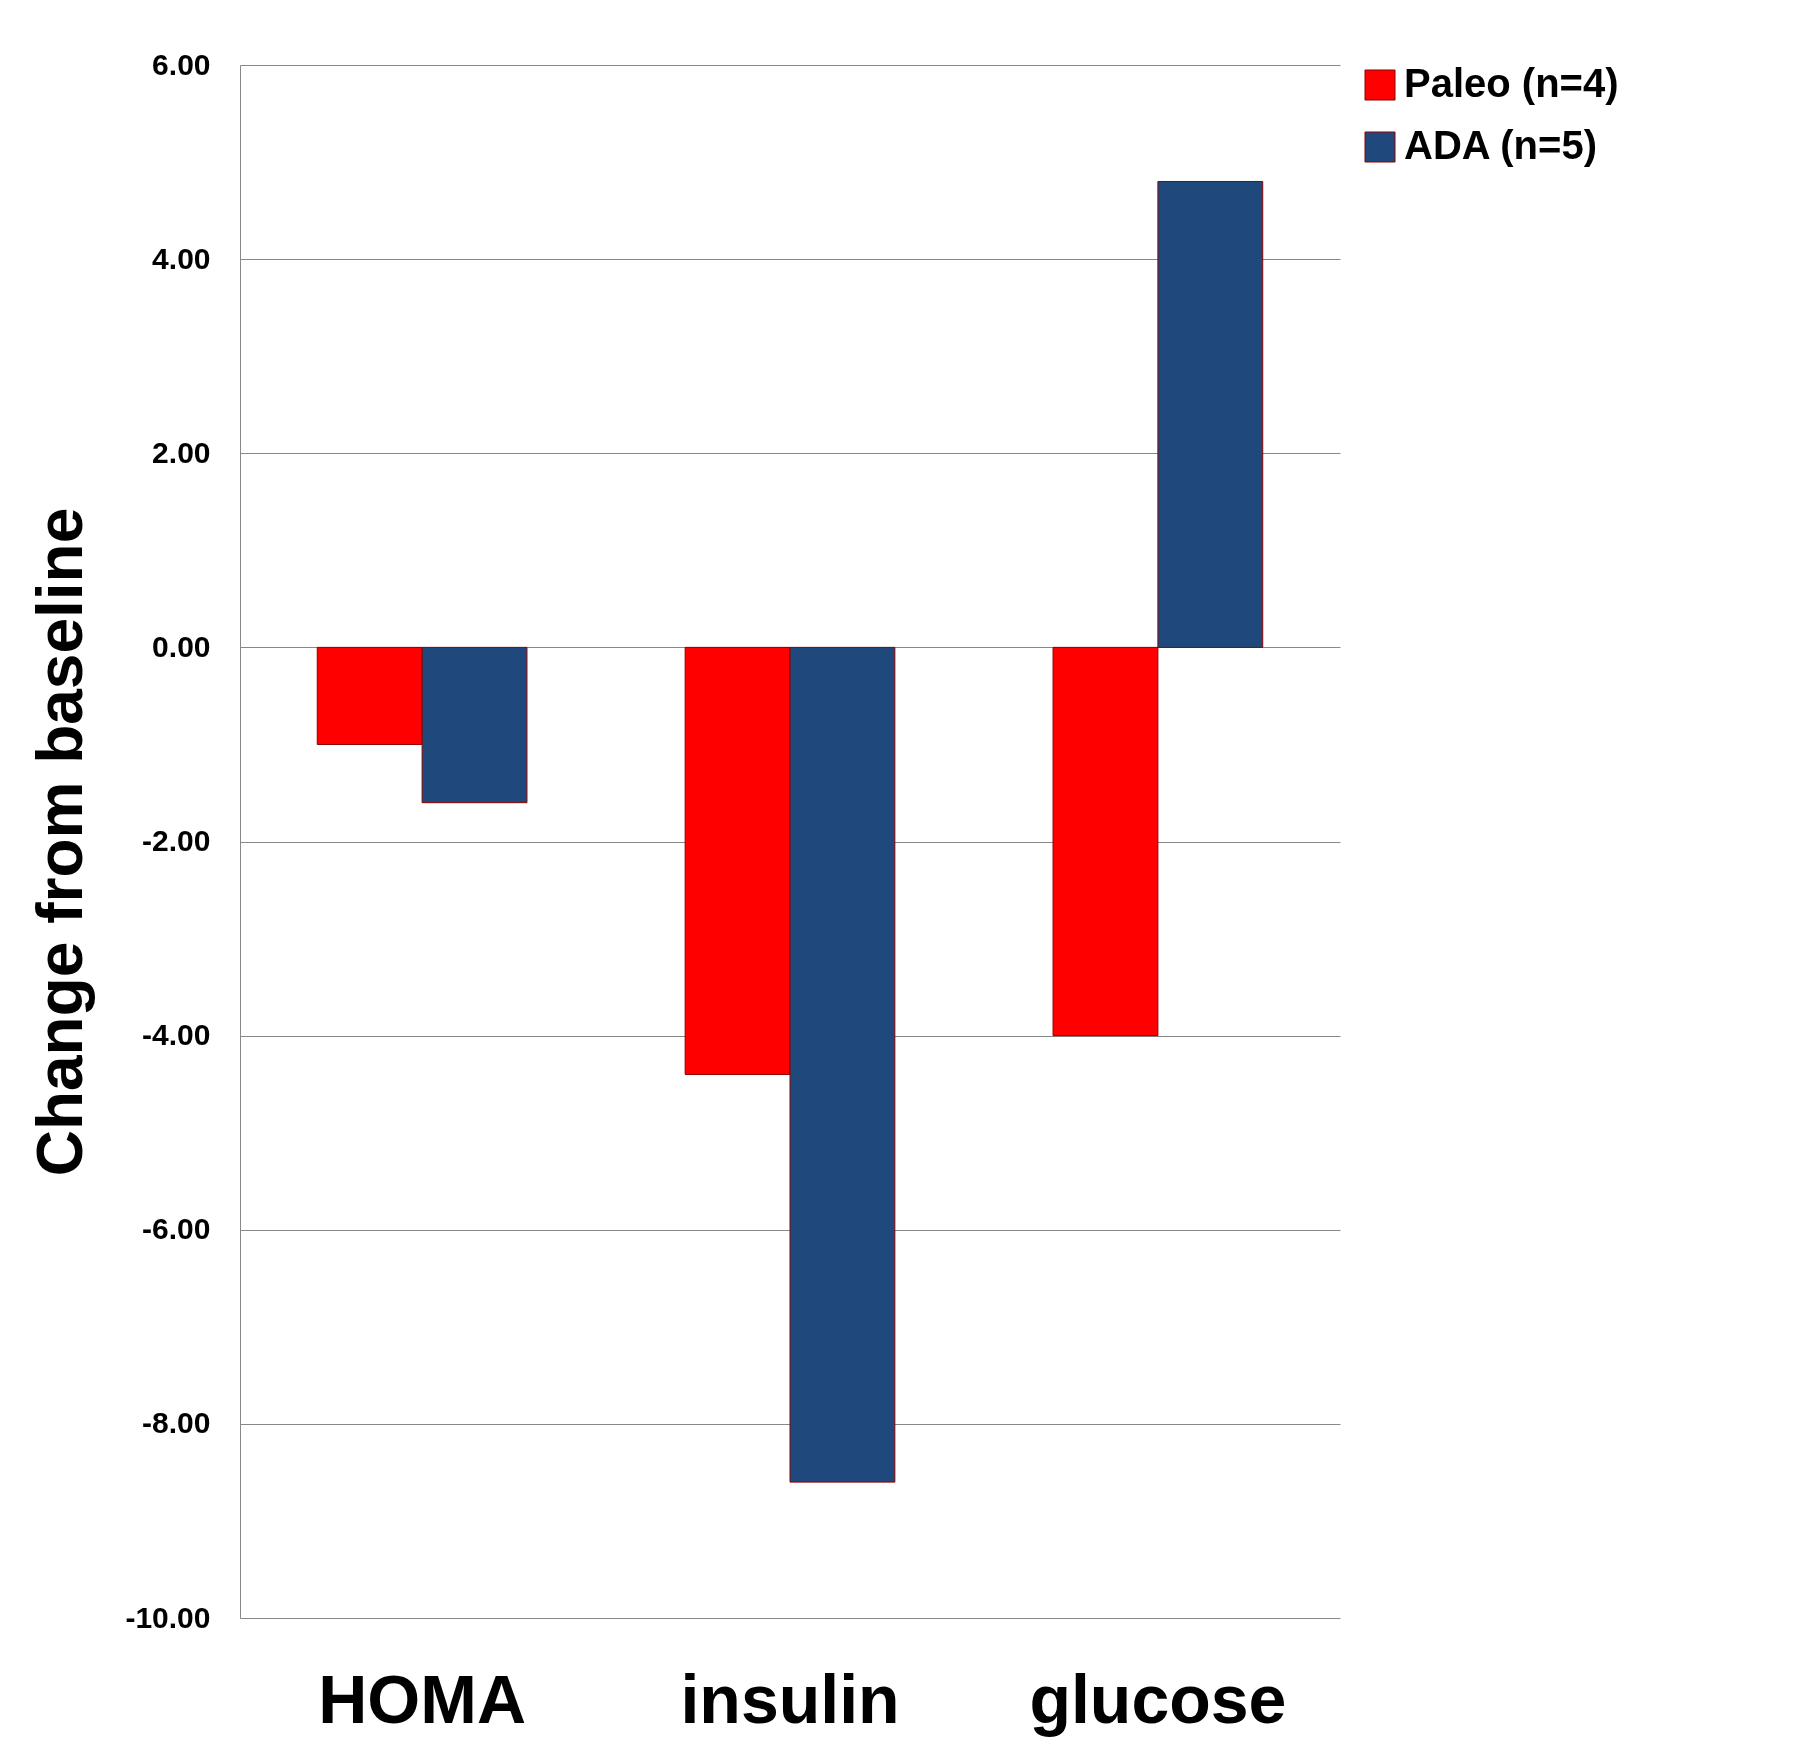 The height and width of the screenshot is (1764, 1820). Describe the element at coordinates (176, 1423) in the screenshot. I see `y-tick-label: -8.00` at that location.